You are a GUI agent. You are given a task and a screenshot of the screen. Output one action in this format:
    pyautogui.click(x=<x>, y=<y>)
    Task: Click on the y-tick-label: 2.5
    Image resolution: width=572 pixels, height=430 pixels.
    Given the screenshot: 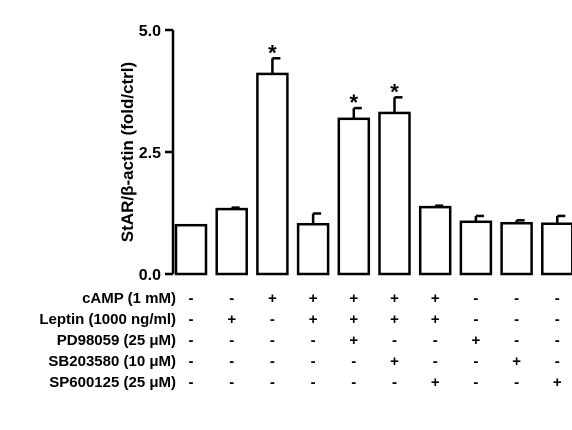 What is the action you would take?
    pyautogui.click(x=150, y=153)
    